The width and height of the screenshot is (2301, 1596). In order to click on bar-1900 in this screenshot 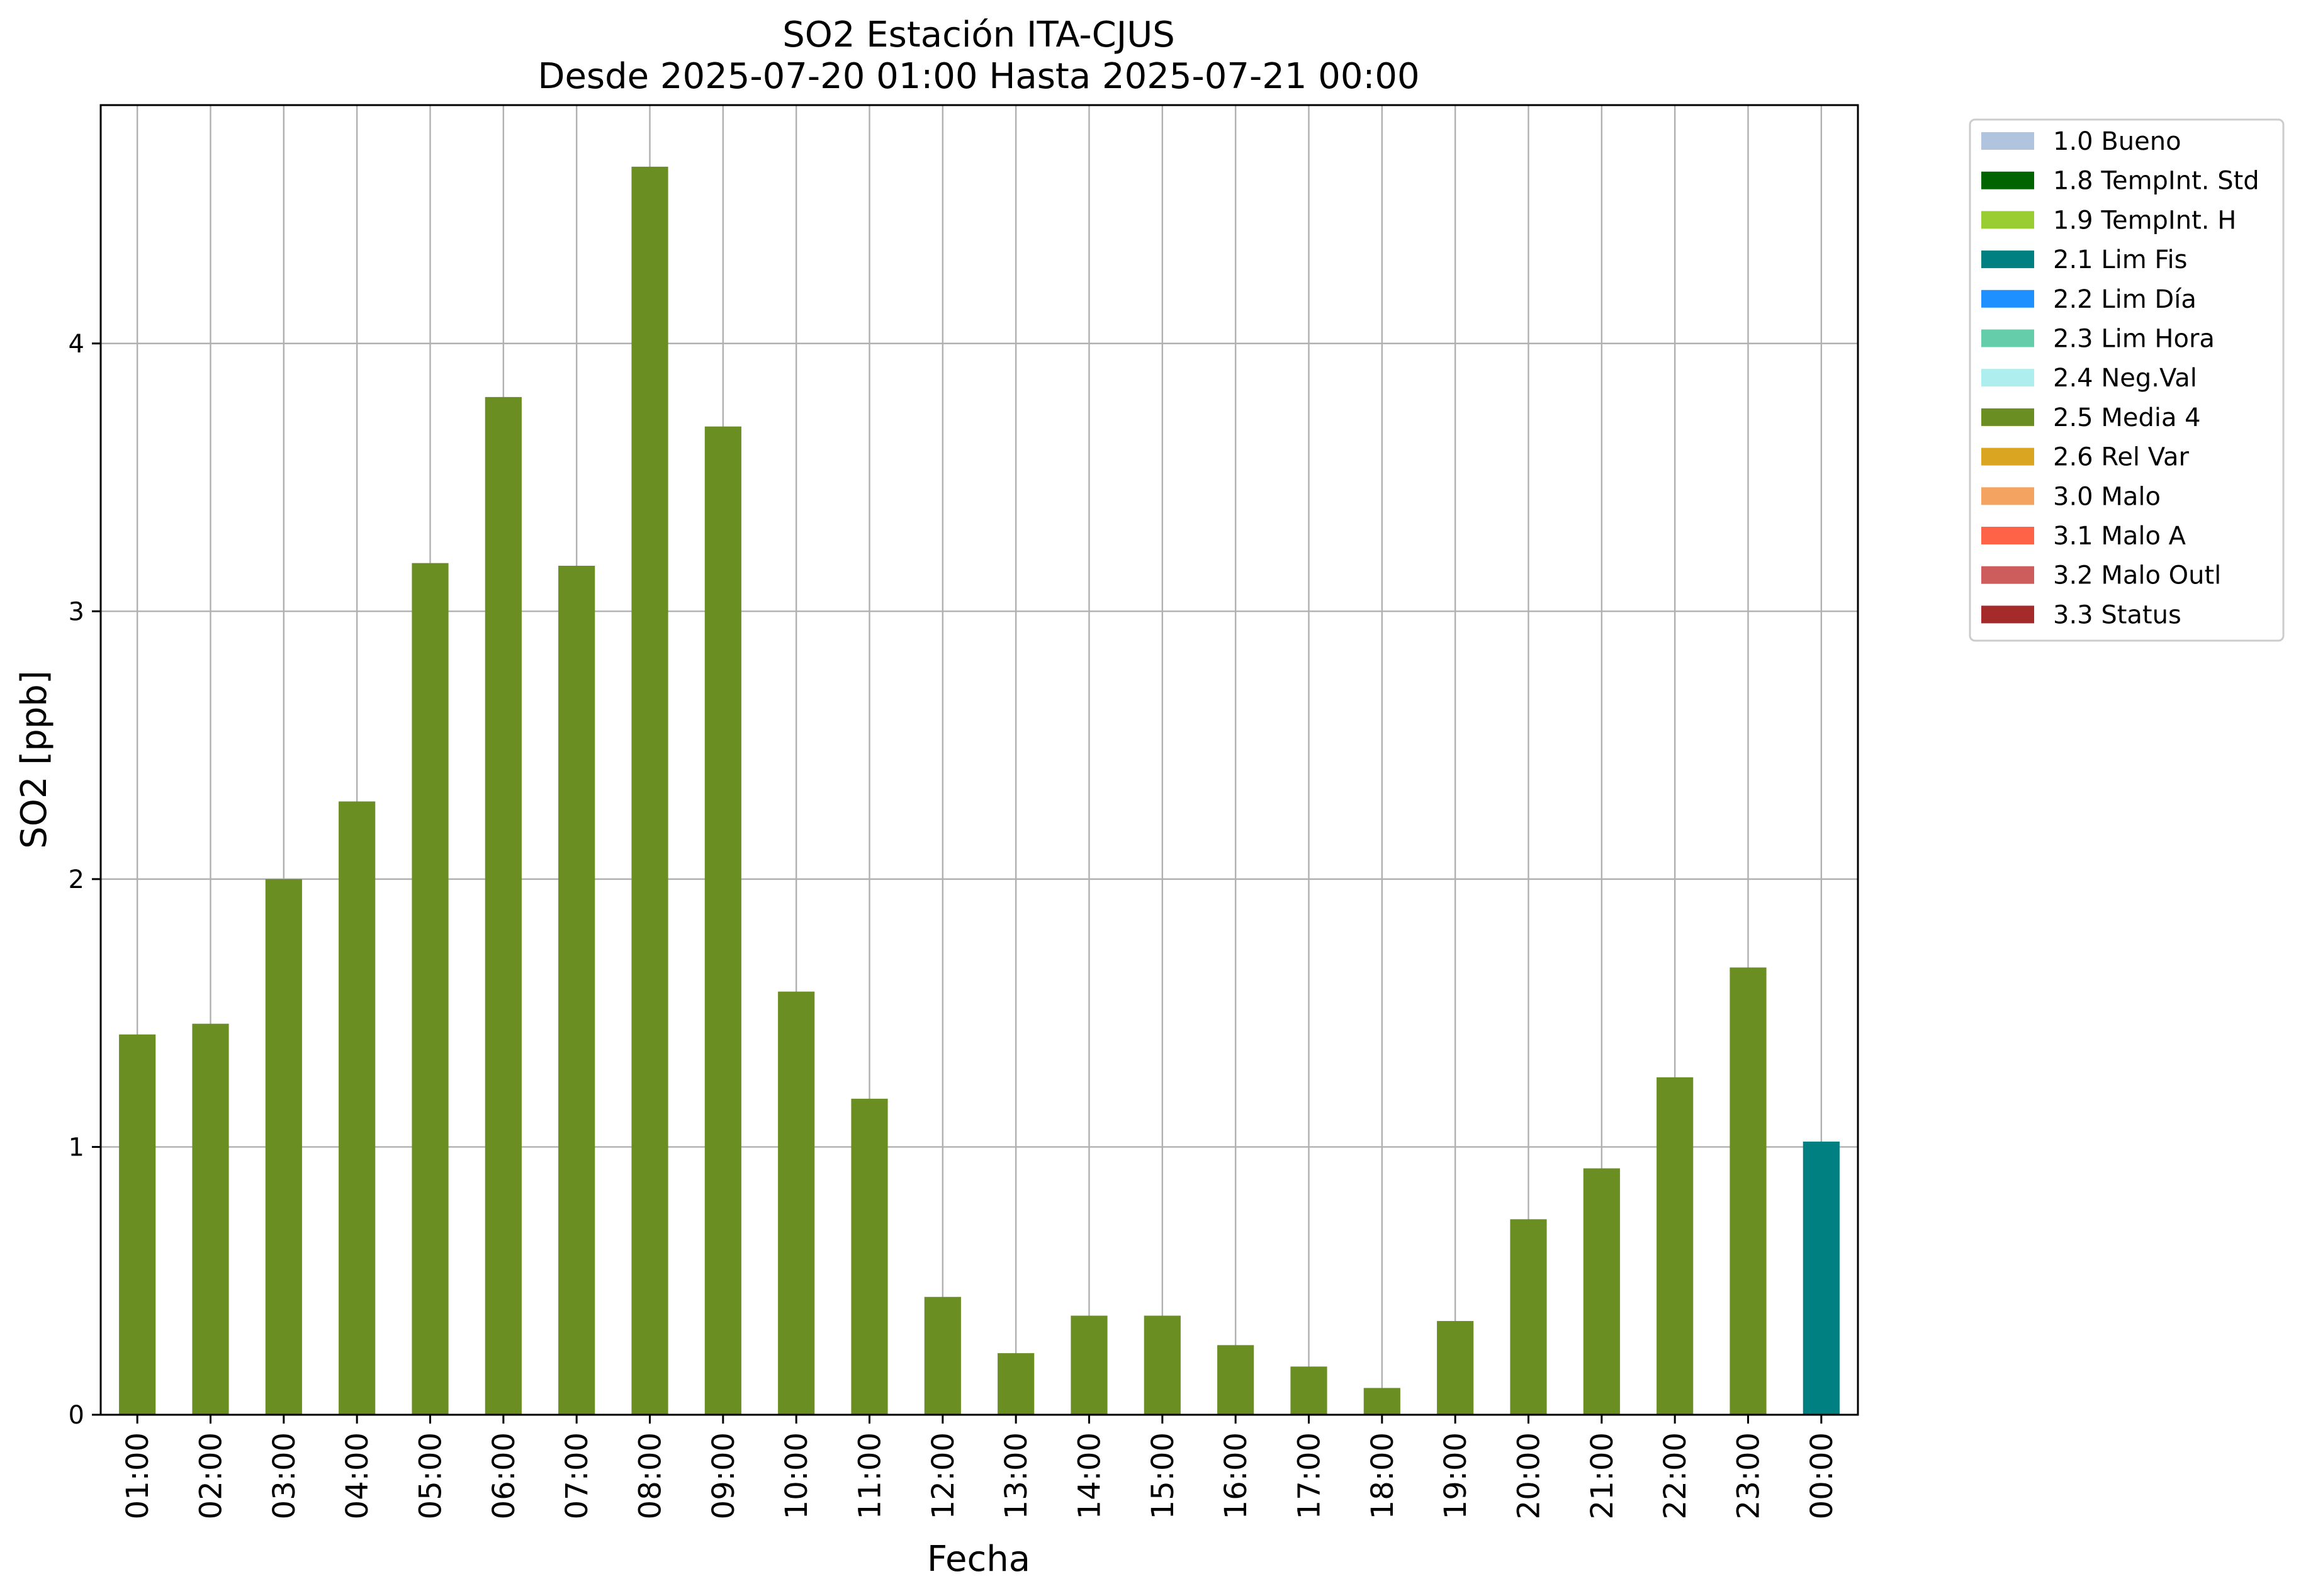, I will do `click(1455, 1368)`.